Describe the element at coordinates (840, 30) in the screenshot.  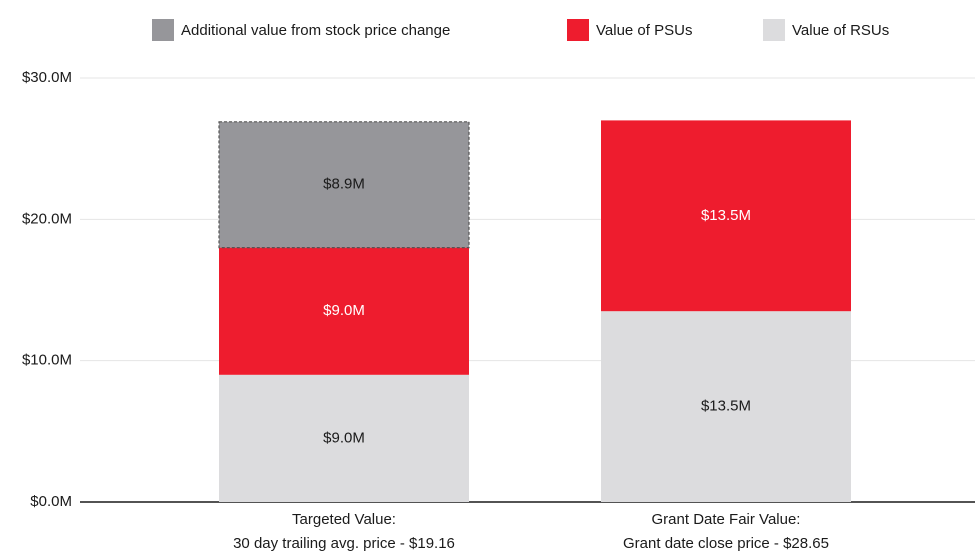
I see `legend-label: Value of RSUs` at that location.